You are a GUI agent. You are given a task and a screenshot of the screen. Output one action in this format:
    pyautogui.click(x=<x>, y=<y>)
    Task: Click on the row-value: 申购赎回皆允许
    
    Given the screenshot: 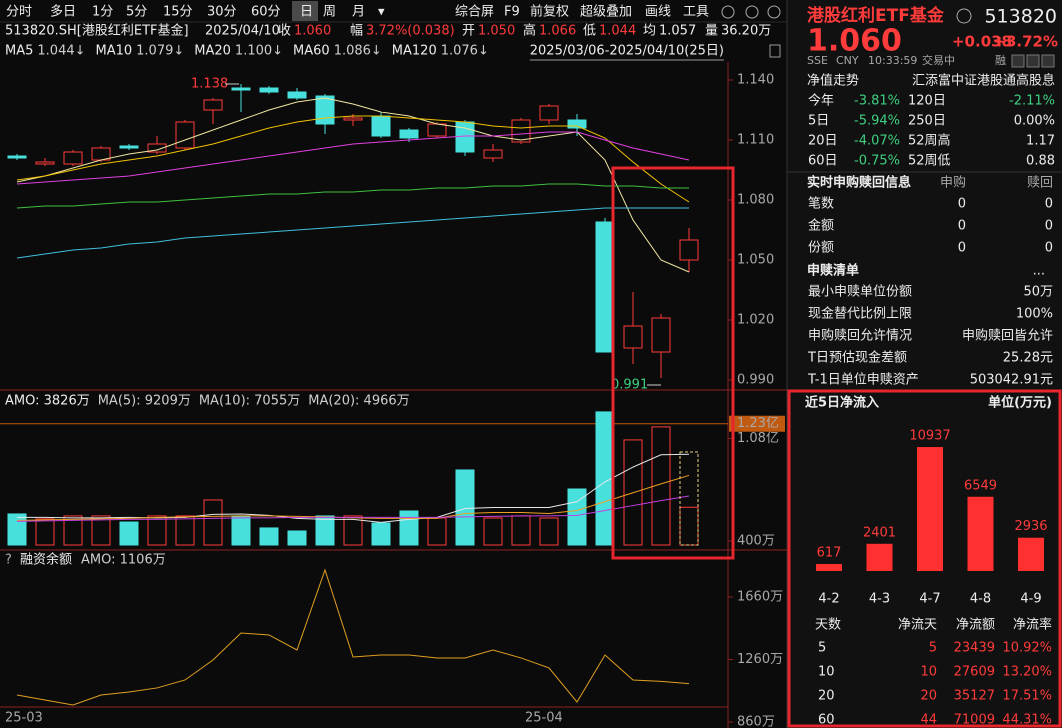 What is the action you would take?
    pyautogui.click(x=1007, y=336)
    